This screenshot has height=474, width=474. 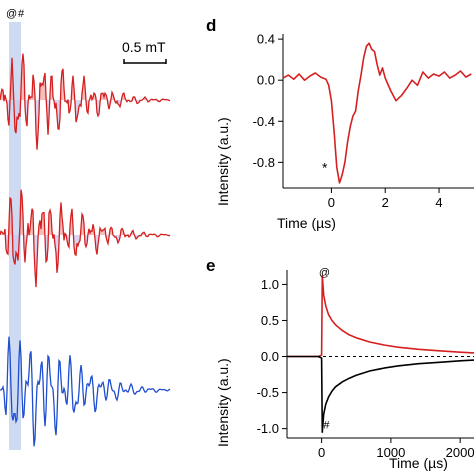 What do you see at coordinates (326, 426) in the screenshot?
I see `chart-e-annotation: #` at bounding box center [326, 426].